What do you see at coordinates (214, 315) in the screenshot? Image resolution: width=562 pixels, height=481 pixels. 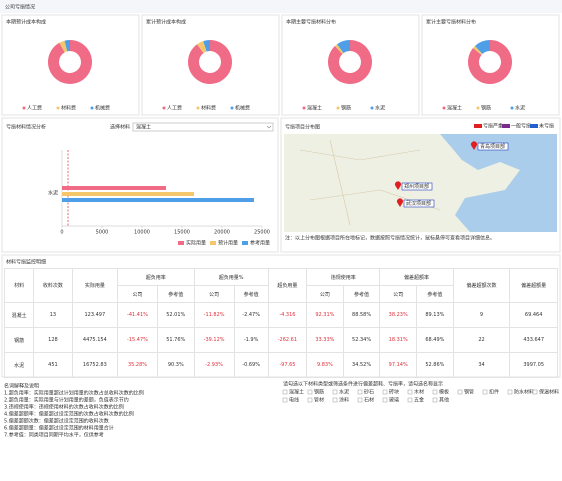 I see `table-cell: -11.82%` at bounding box center [214, 315].